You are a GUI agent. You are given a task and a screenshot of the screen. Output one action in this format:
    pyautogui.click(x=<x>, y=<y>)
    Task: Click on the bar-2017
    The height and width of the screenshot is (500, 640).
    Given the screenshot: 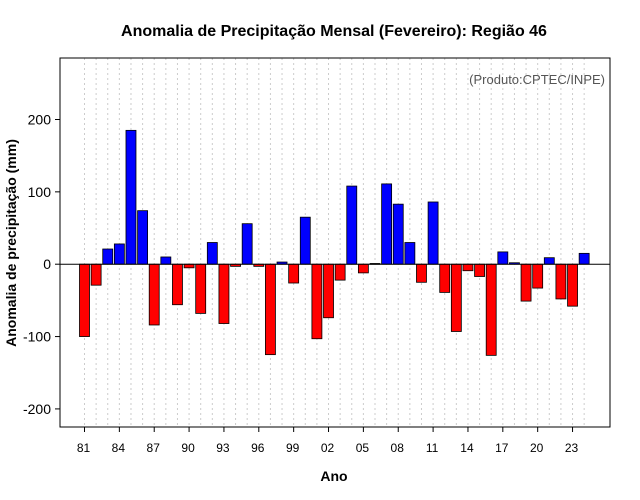 What is the action you would take?
    pyautogui.click(x=503, y=258)
    